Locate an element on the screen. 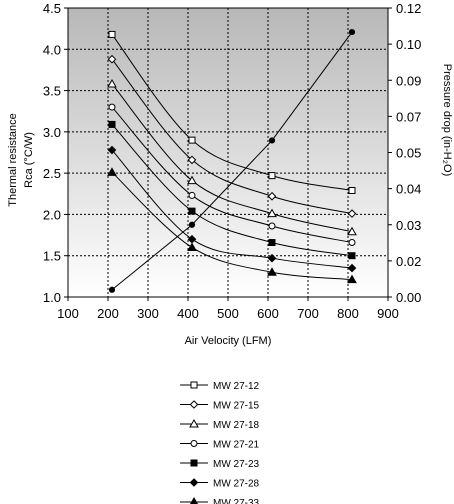  y-right-tick-label: 0.04 is located at coordinates (408, 189).